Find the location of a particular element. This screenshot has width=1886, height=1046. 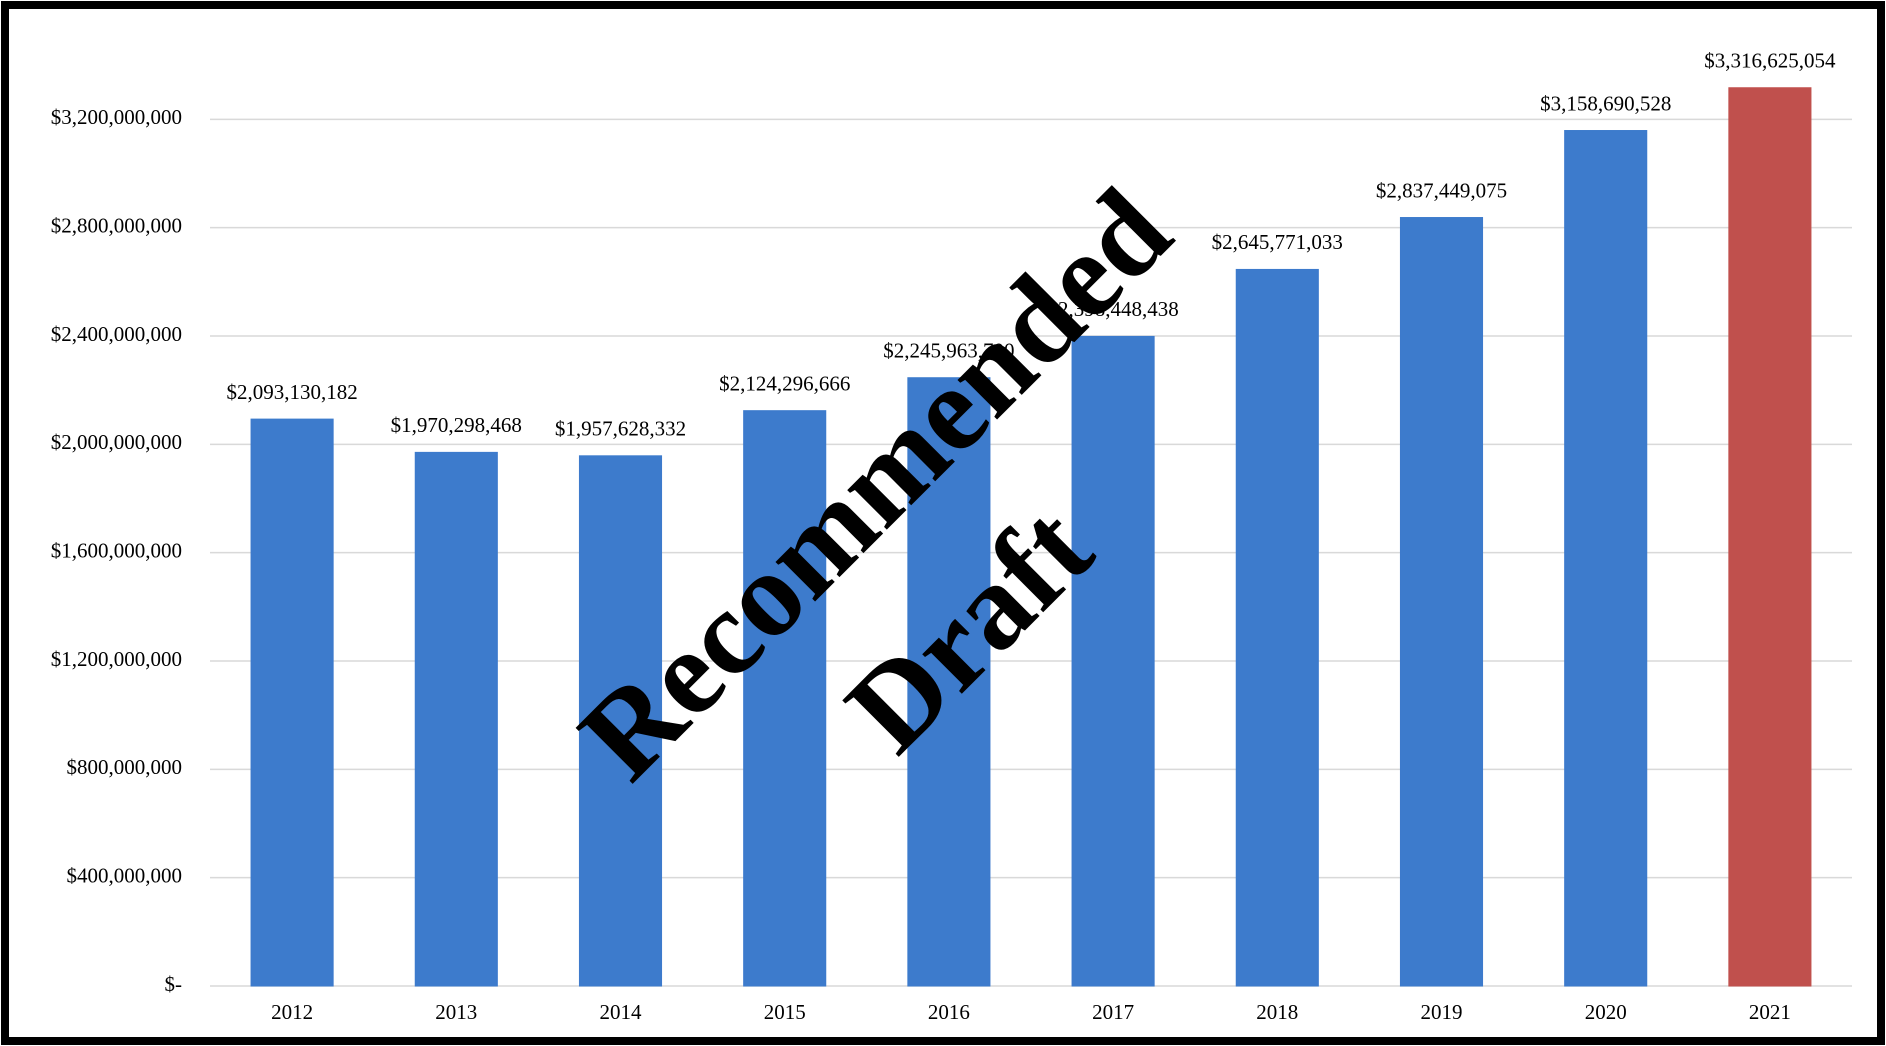

data-label: $2,245,963,700 is located at coordinates (948, 351).